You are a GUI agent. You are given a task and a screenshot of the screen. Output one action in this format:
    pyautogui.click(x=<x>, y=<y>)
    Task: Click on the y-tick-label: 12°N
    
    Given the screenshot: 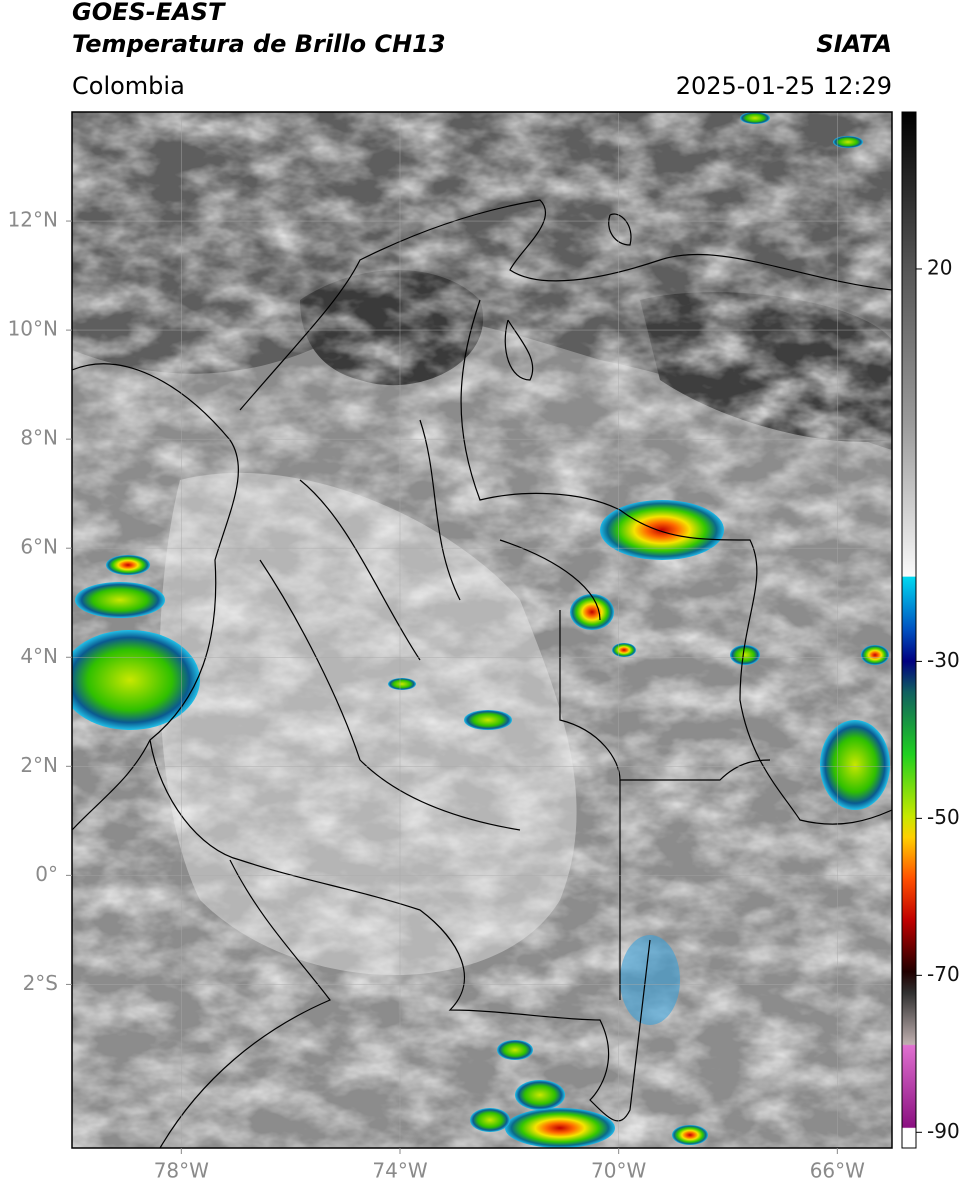 What is the action you would take?
    pyautogui.click(x=33, y=220)
    